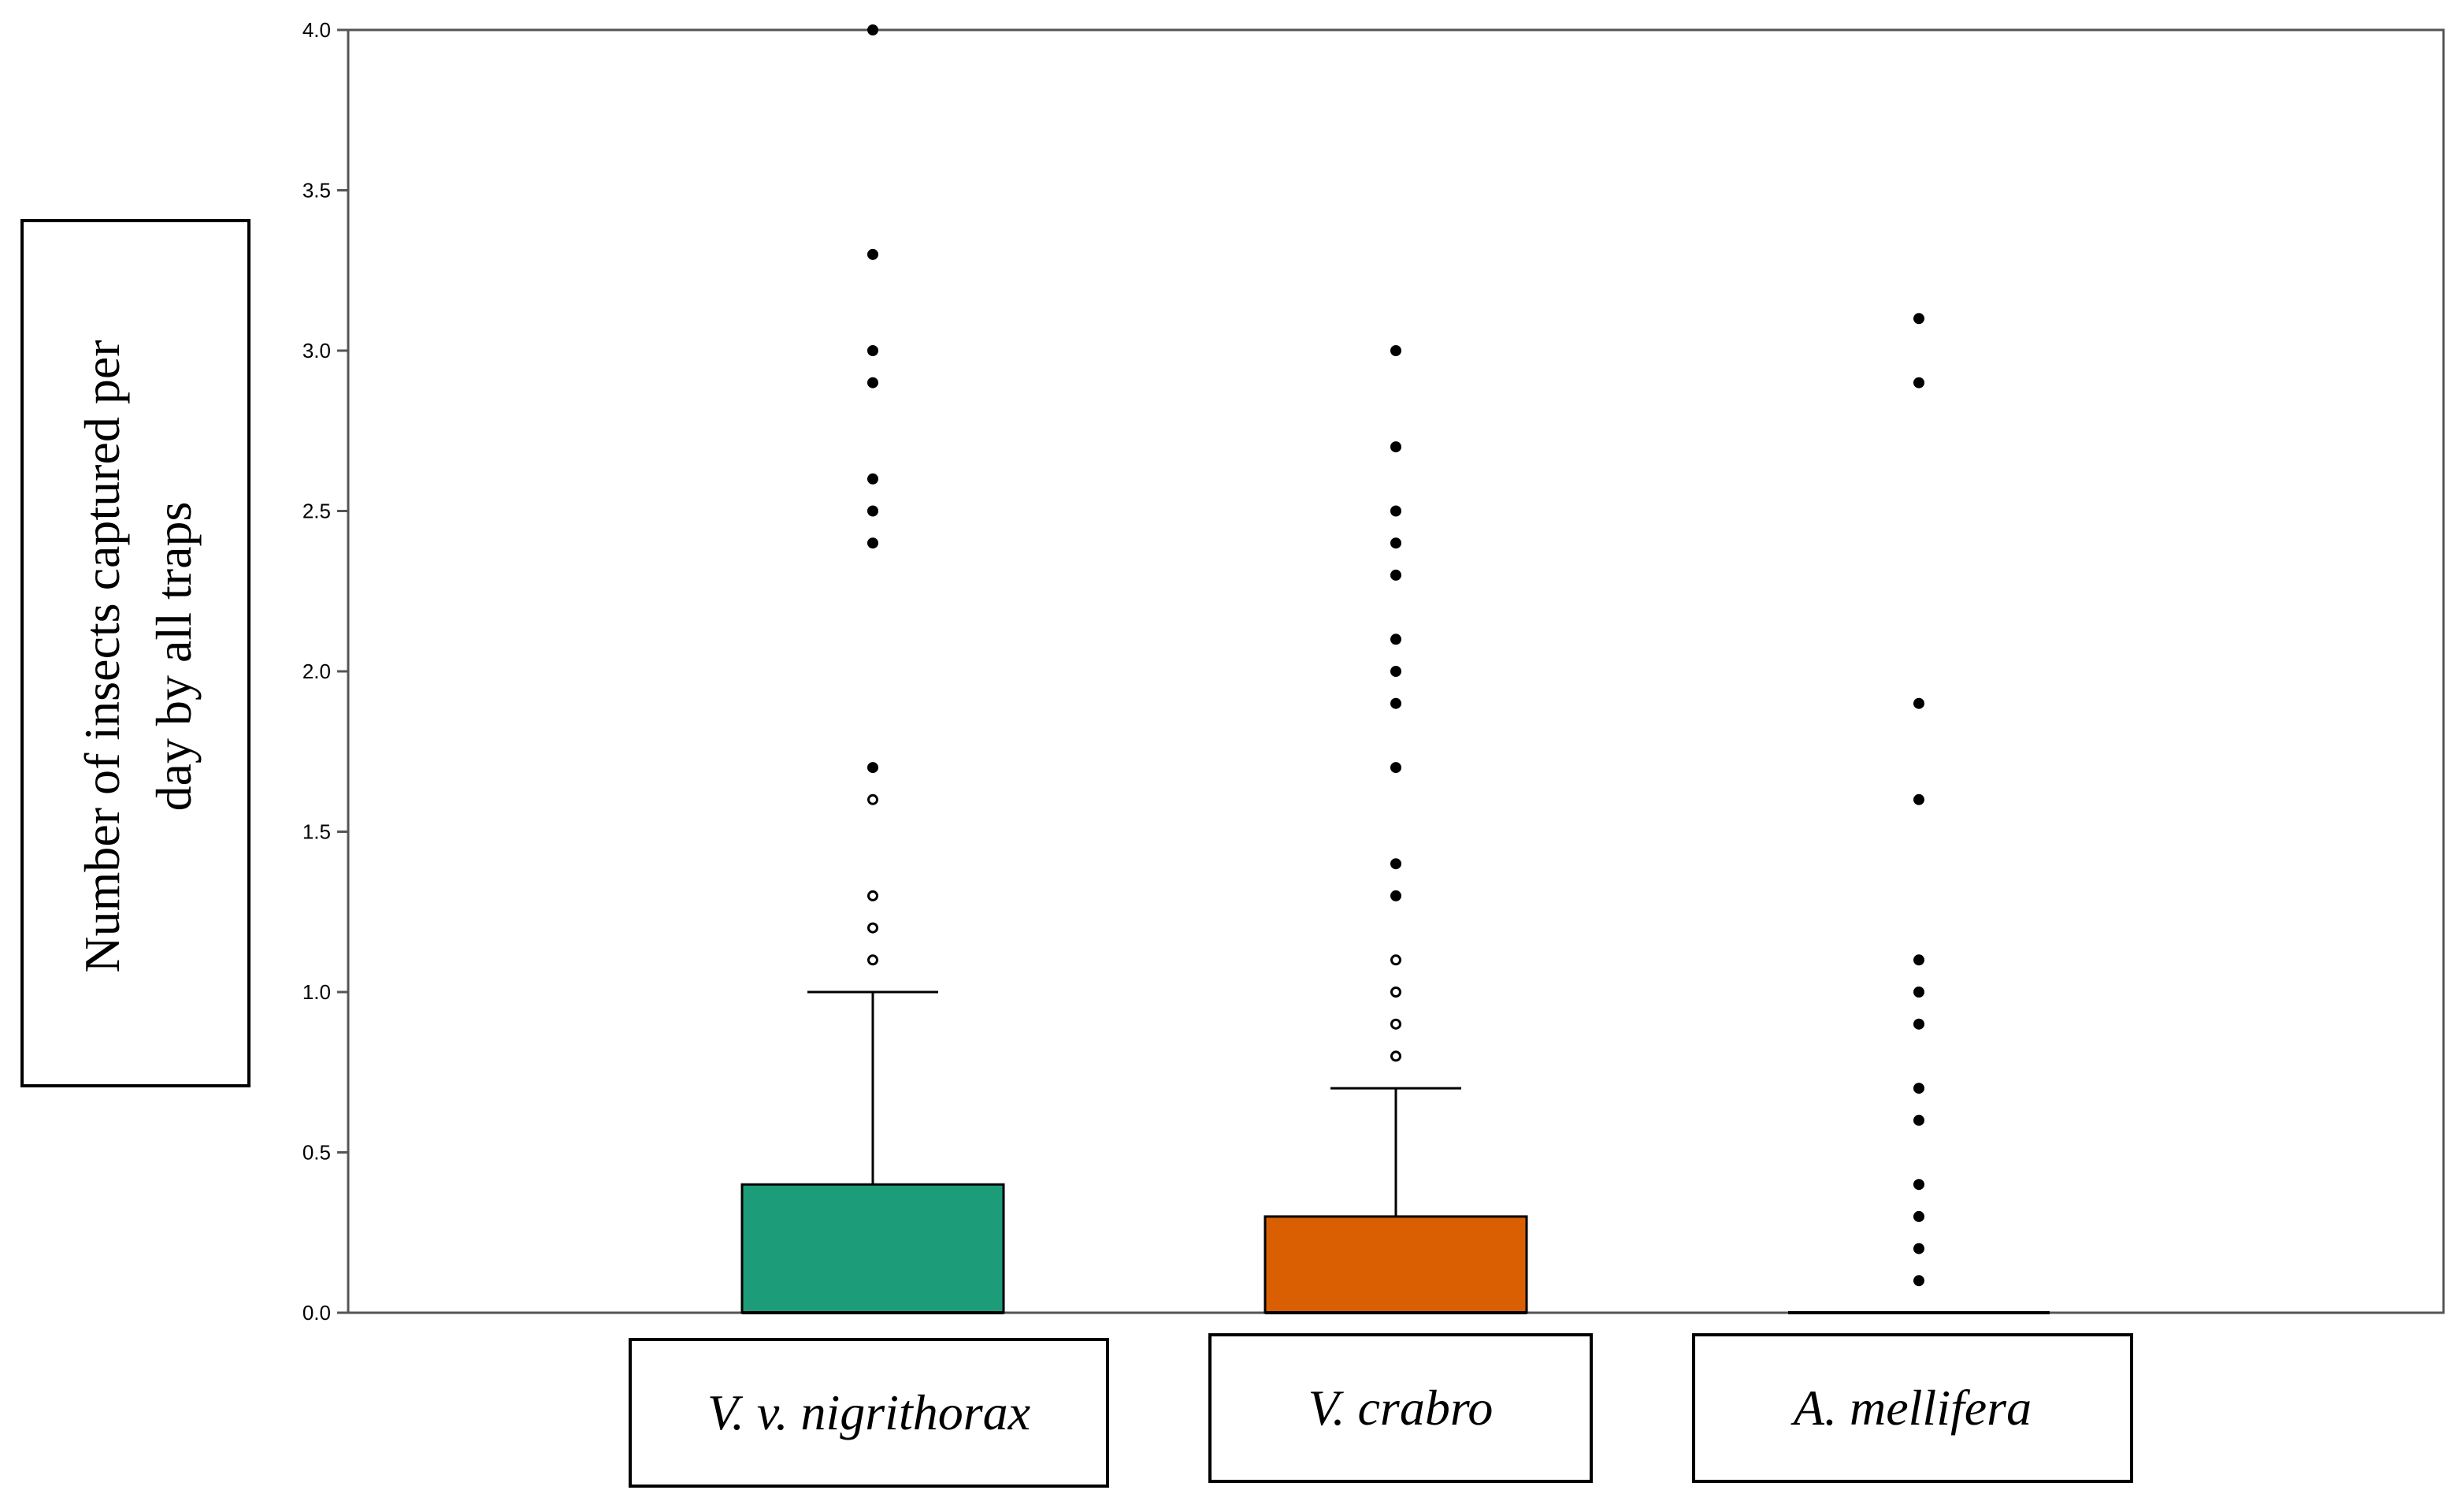 The image size is (2464, 1505). Describe the element at coordinates (316, 672) in the screenshot. I see `y-tick-label: 2.0` at that location.